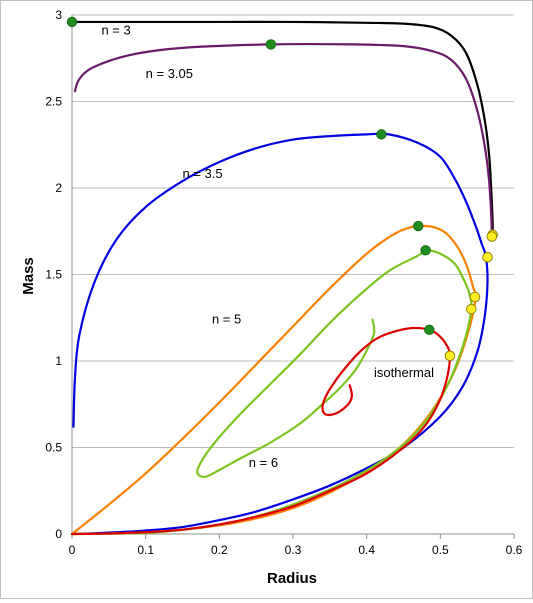 The height and width of the screenshot is (603, 533). Describe the element at coordinates (514, 550) in the screenshot. I see `x-tick-label: 0.6` at that location.